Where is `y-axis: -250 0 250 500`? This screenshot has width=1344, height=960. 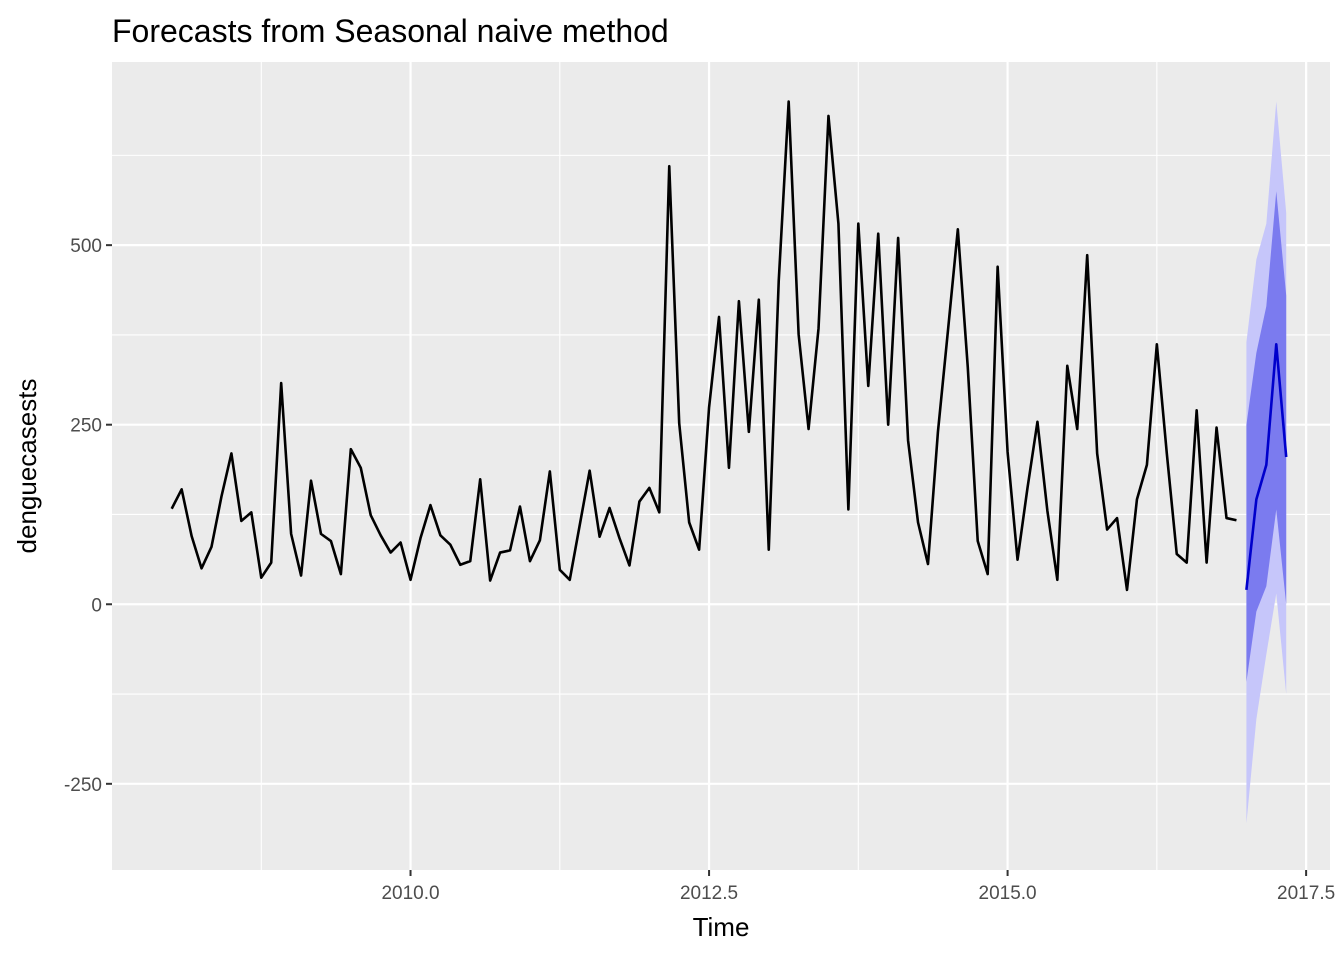
y-axis: -250 0 250 500 is located at coordinates (88, 516).